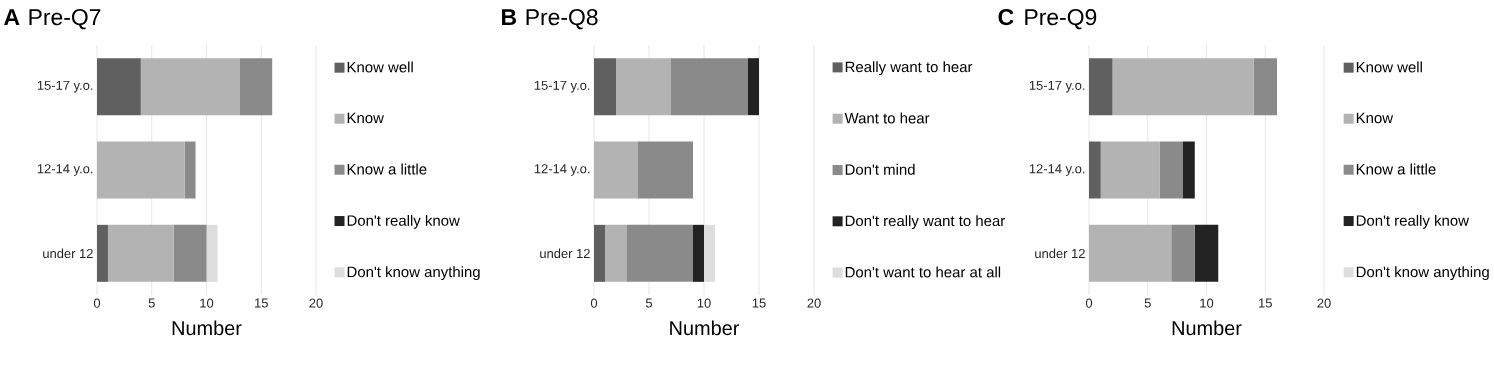  Describe the element at coordinates (880, 169) in the screenshot. I see `legend-label: Don't mind` at that location.